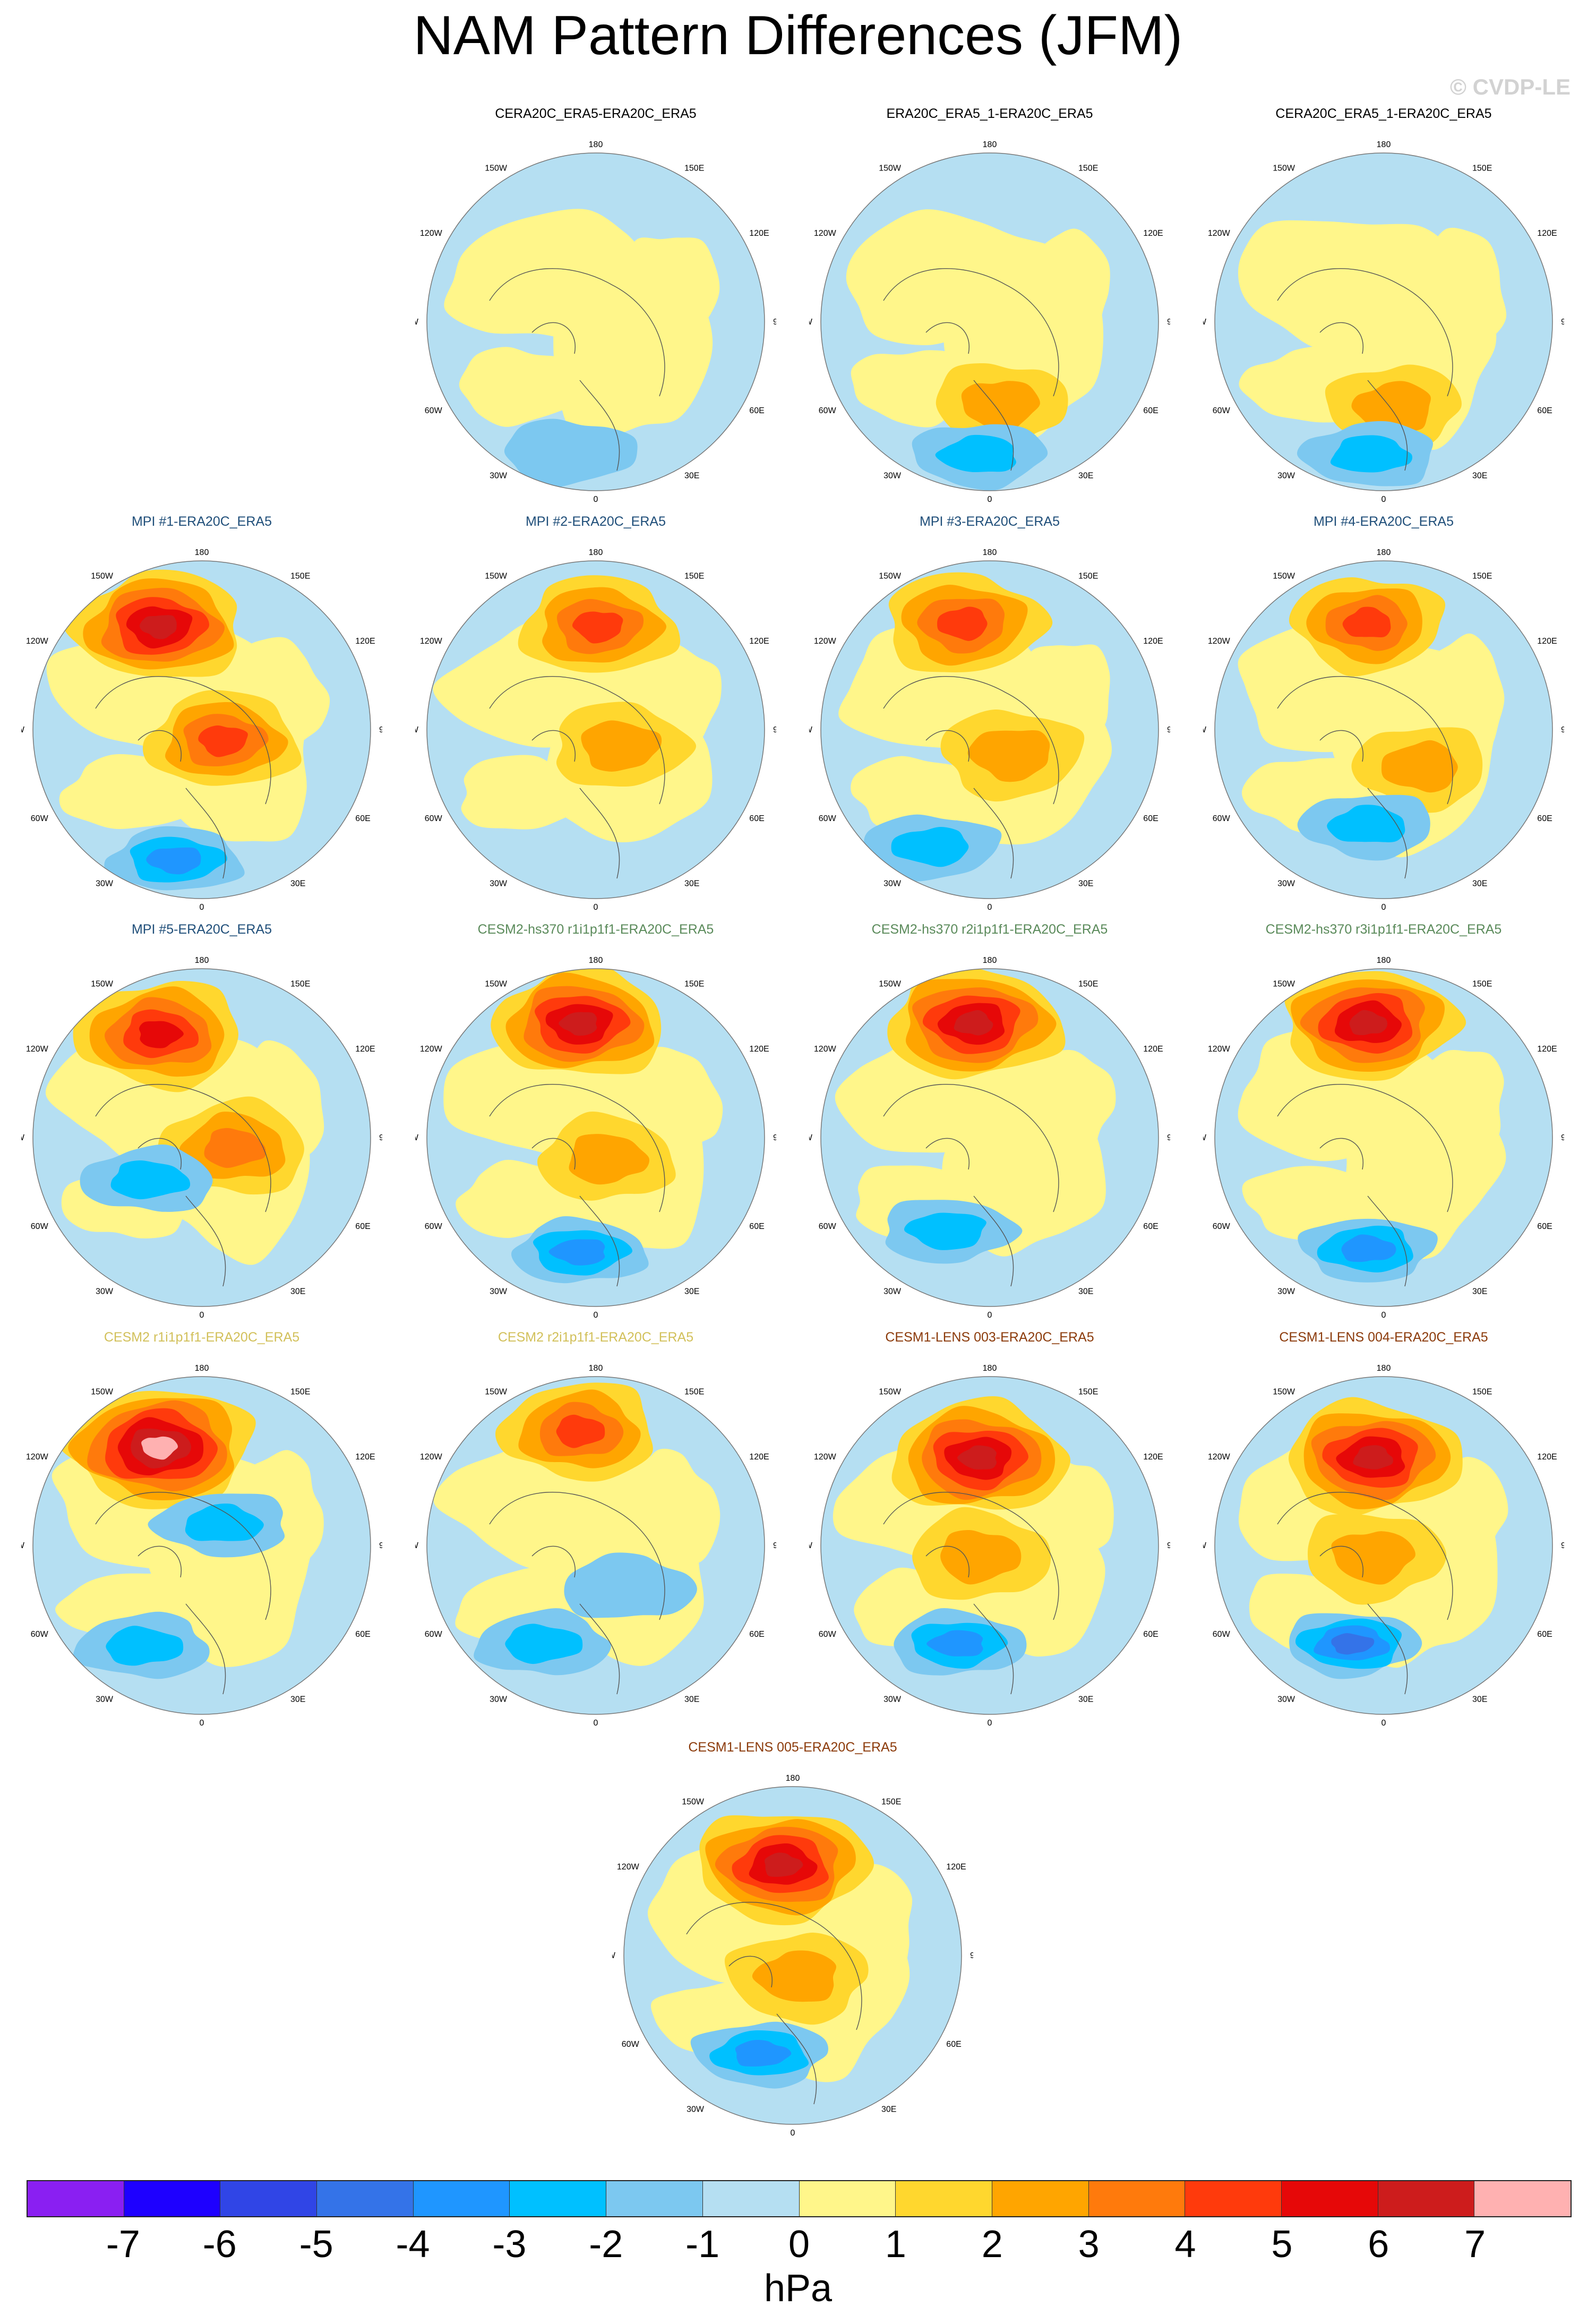  Describe the element at coordinates (799, 2244) in the screenshot. I see `colorbar-tick-label: 0` at that location.